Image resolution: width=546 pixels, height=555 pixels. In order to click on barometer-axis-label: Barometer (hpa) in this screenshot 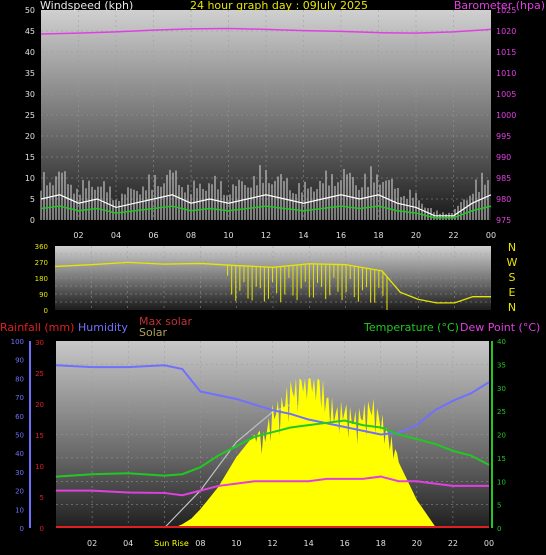, I will do `click(499, 6)`.